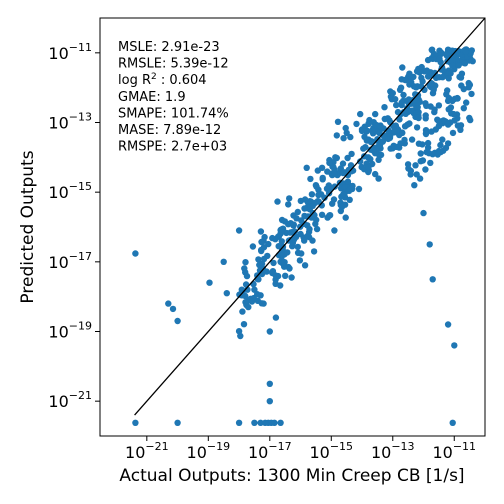 This screenshot has width=504, height=504. I want to click on y-axis-ticks: 10−21 10−19 10−17 10−15 10−13 10−11, so click(74, 226).